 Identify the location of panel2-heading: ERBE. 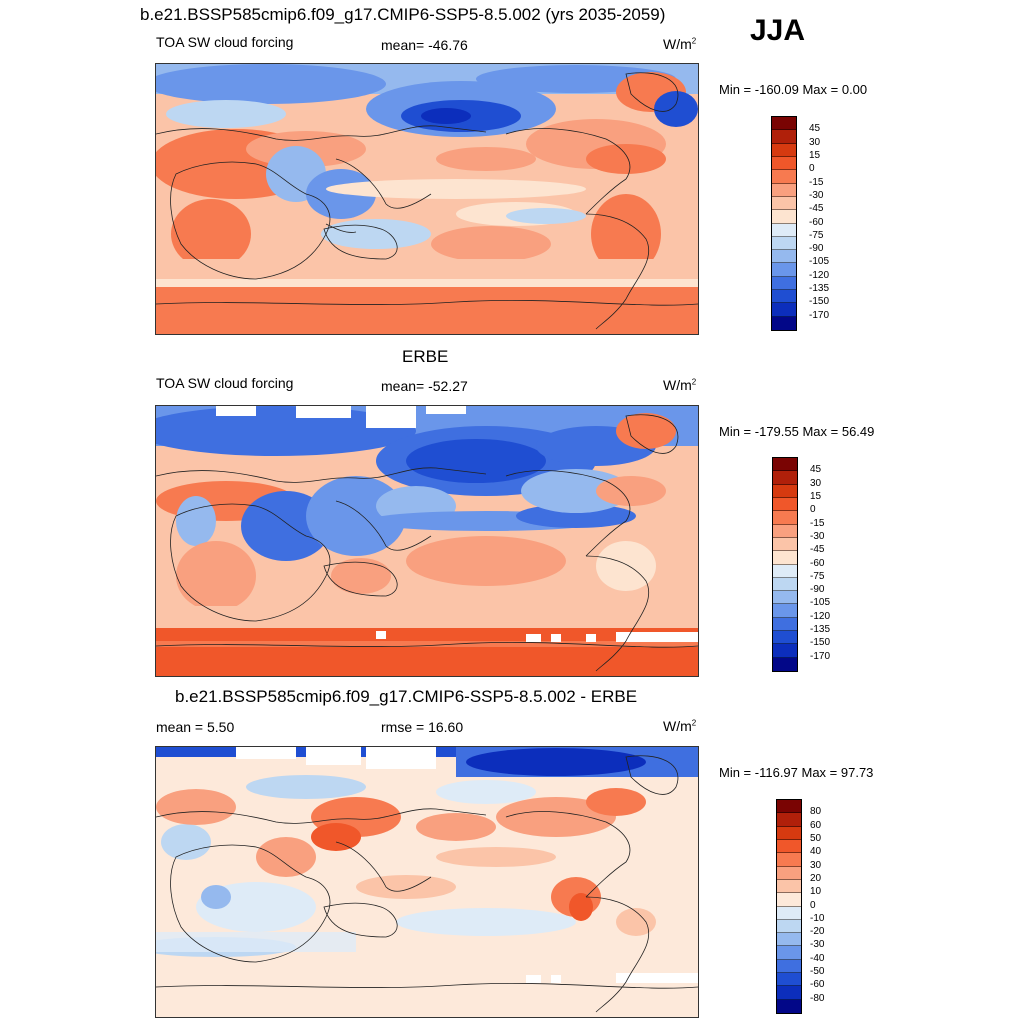
(425, 356).